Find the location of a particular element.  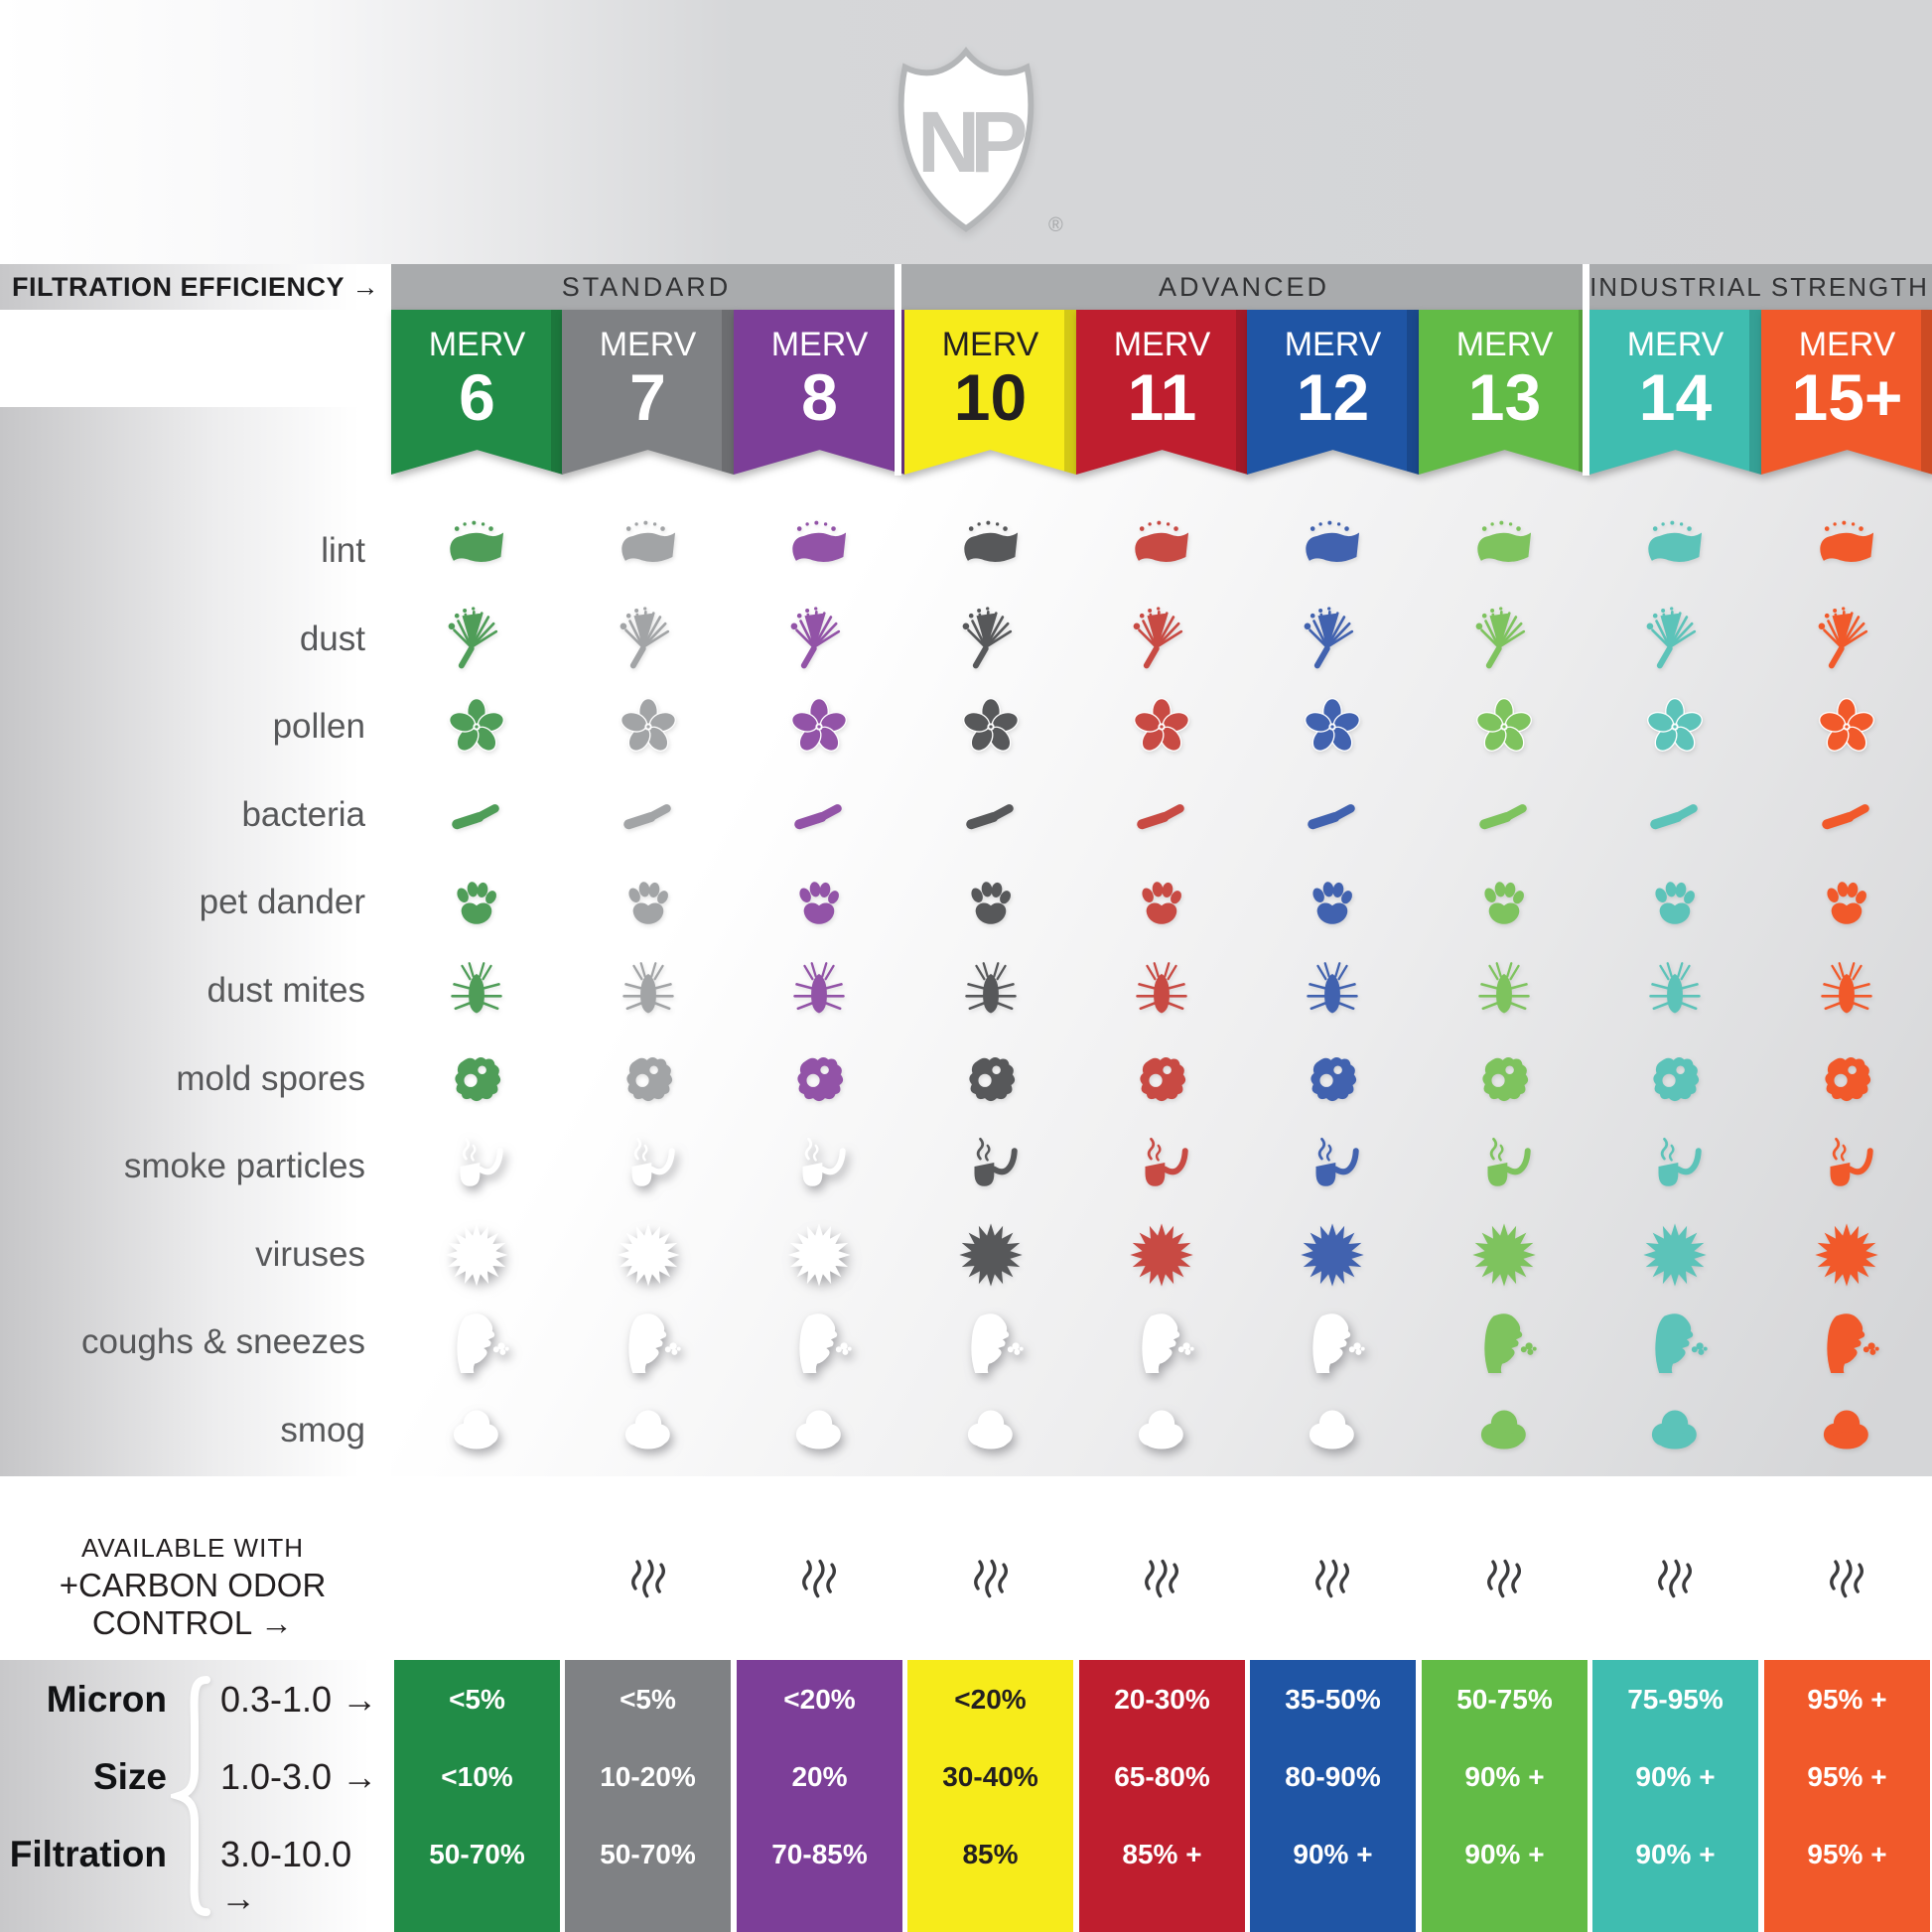

merv-ribbon-8: MERV 8 is located at coordinates (820, 393).